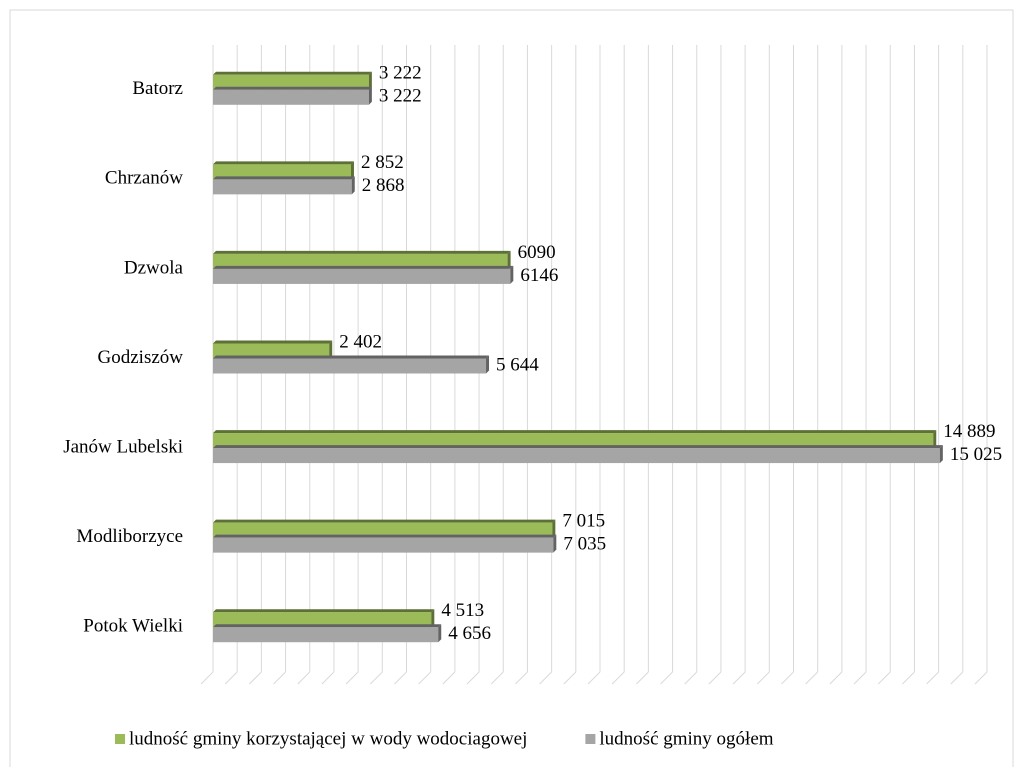 This screenshot has width=1024, height=767. I want to click on legend-label: ludność gminy ogółem, so click(686, 738).